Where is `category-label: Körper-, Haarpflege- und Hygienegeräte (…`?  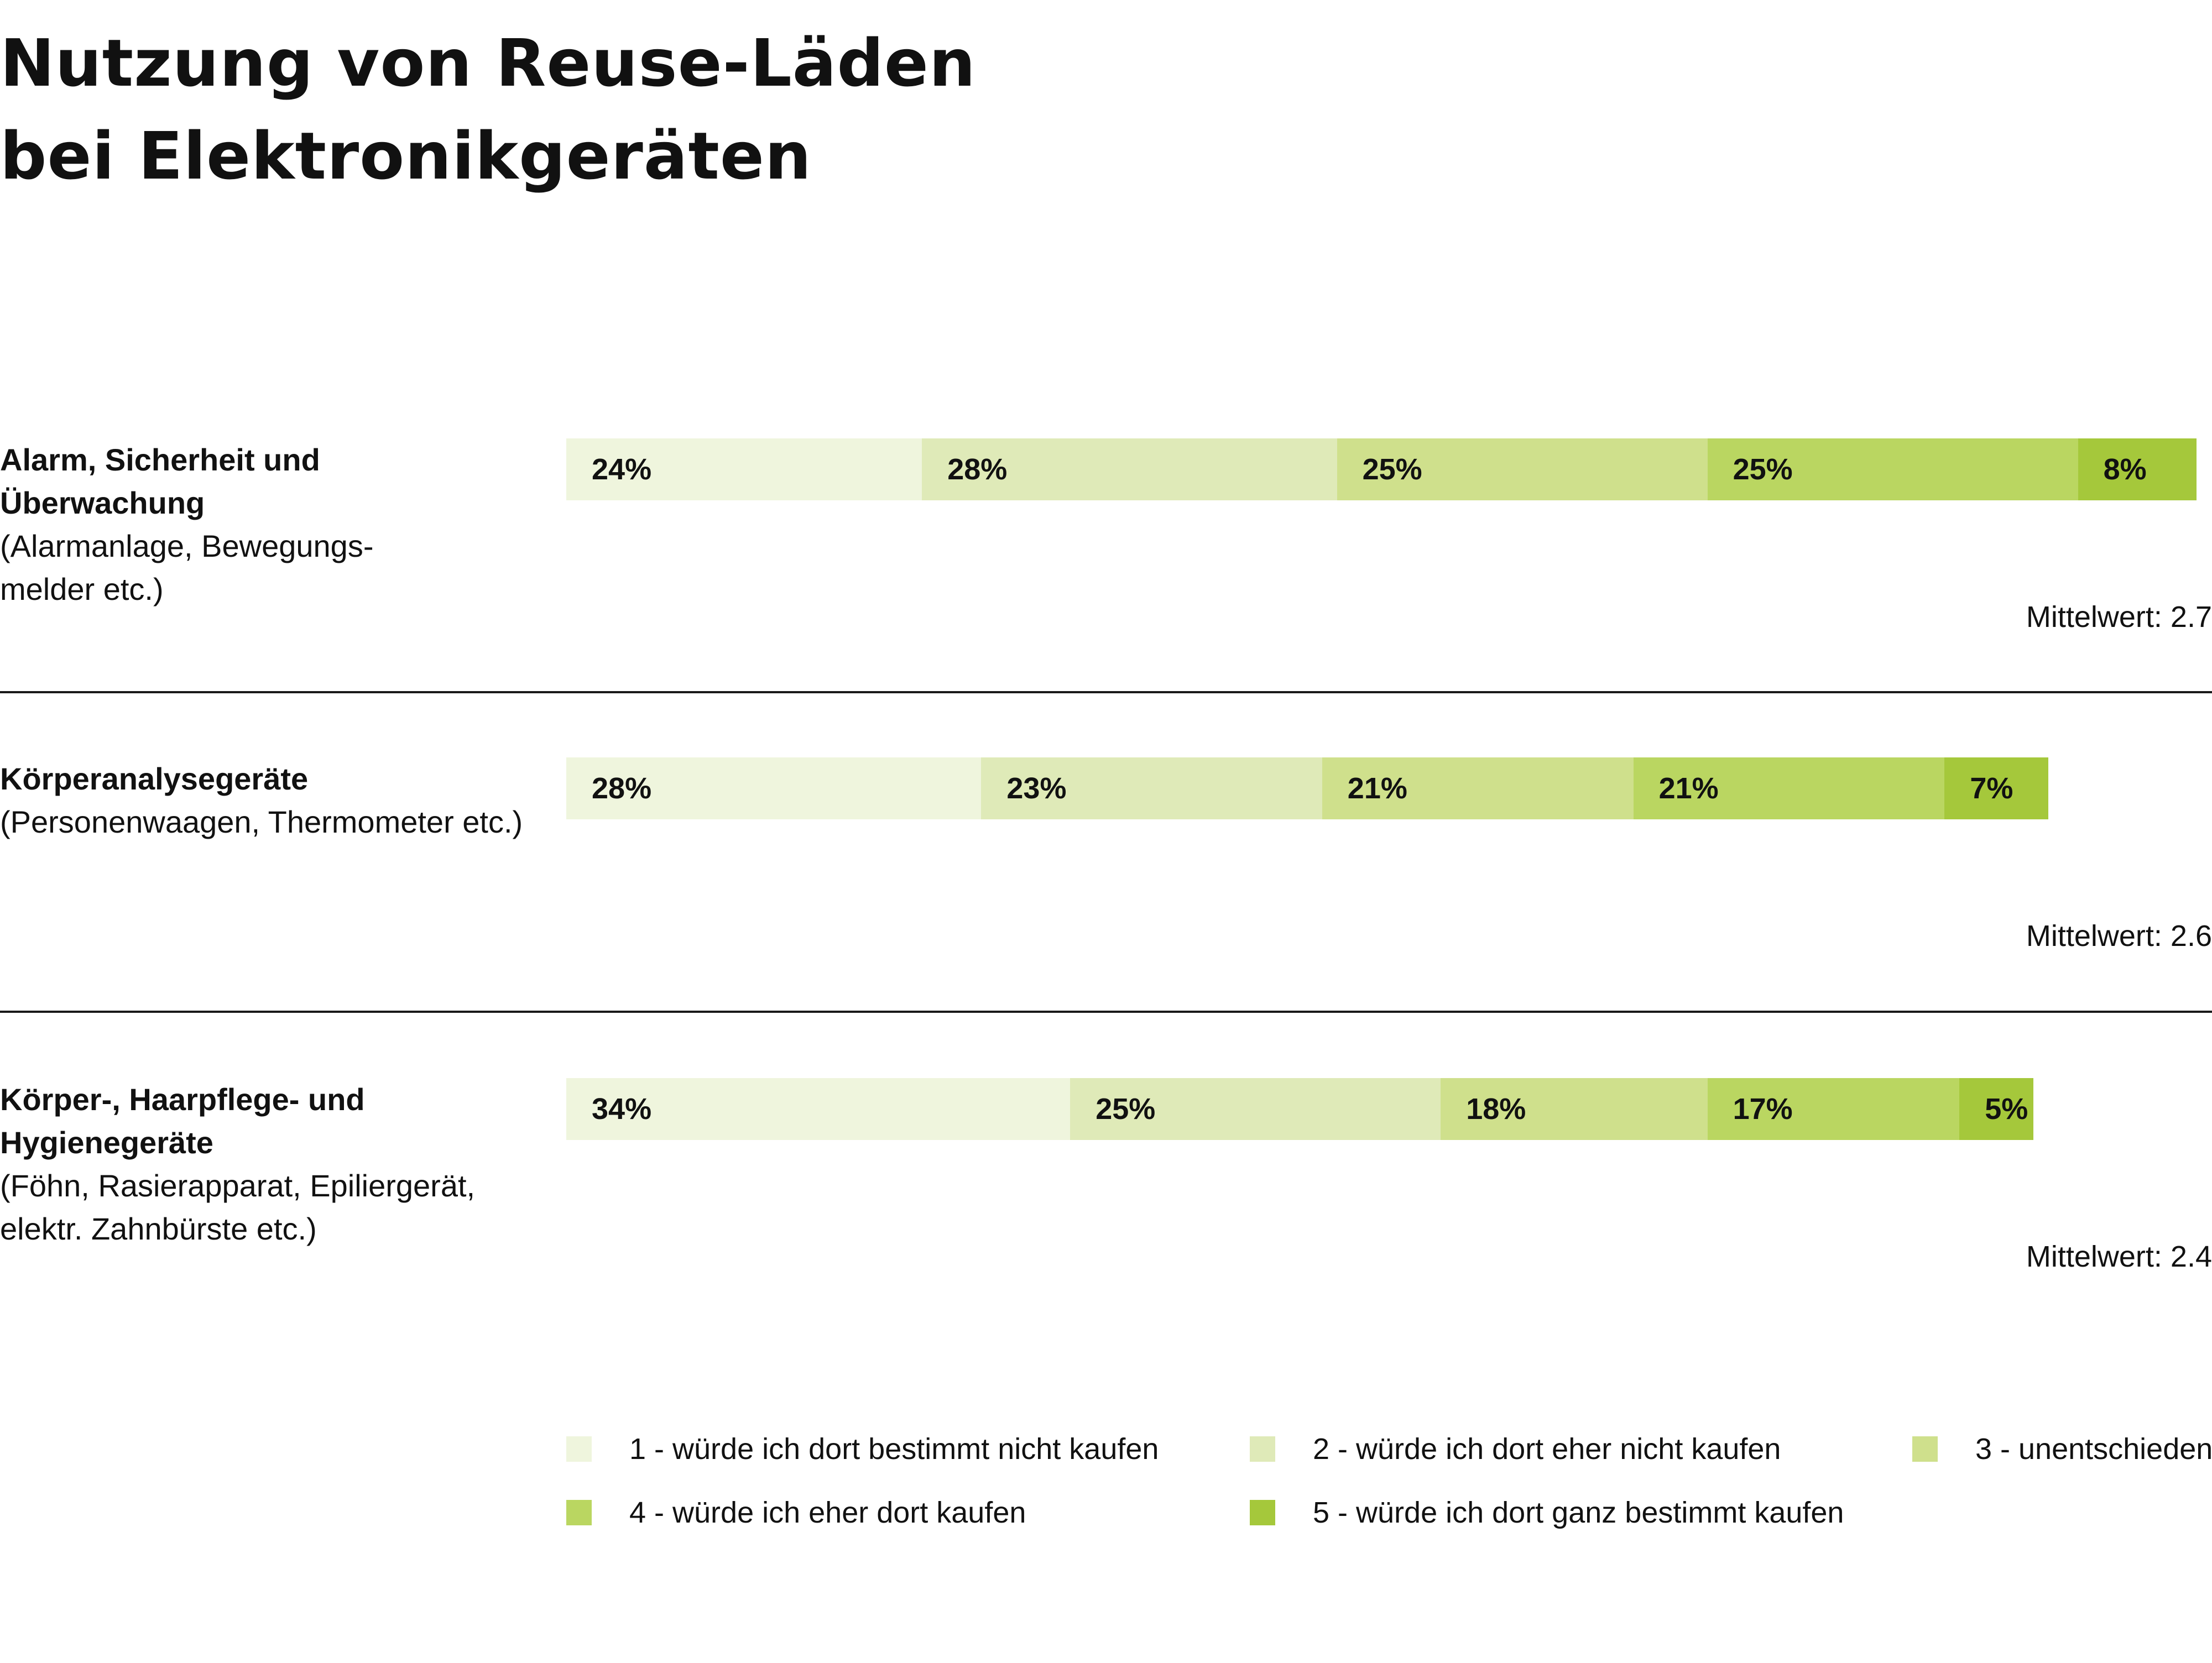 category-label: Körper-, Haarpflege- und Hygienegeräte (… is located at coordinates (262, 1164).